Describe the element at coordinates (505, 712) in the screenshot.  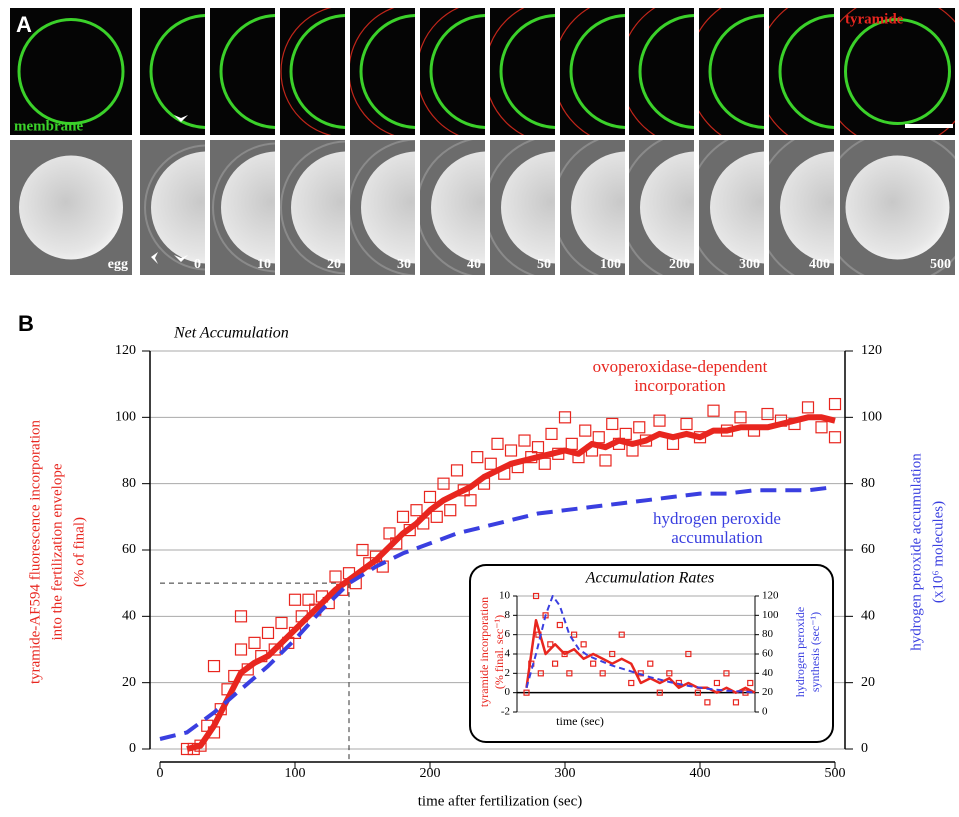
I see `y-tick-label: -2` at that location.